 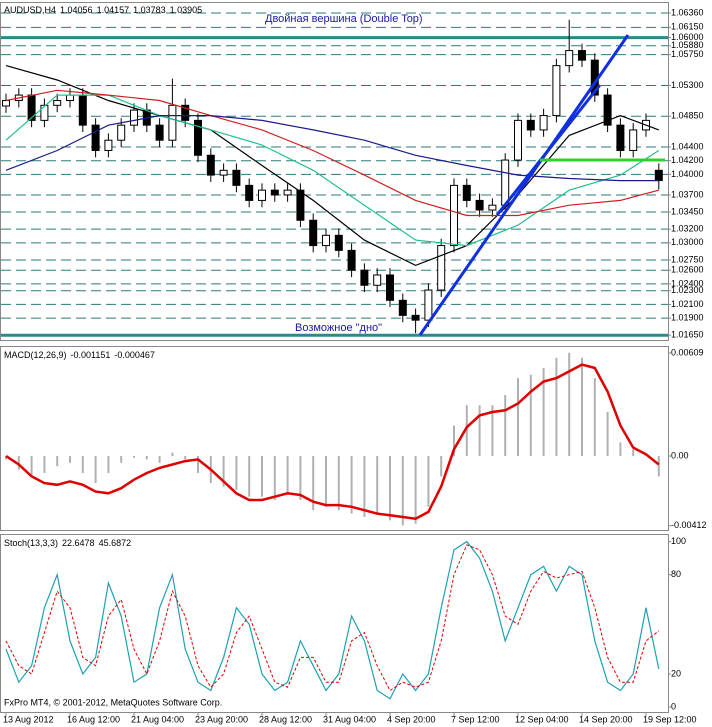 What do you see at coordinates (687, 317) in the screenshot?
I see `y-tick-label: 1.01900` at bounding box center [687, 317].